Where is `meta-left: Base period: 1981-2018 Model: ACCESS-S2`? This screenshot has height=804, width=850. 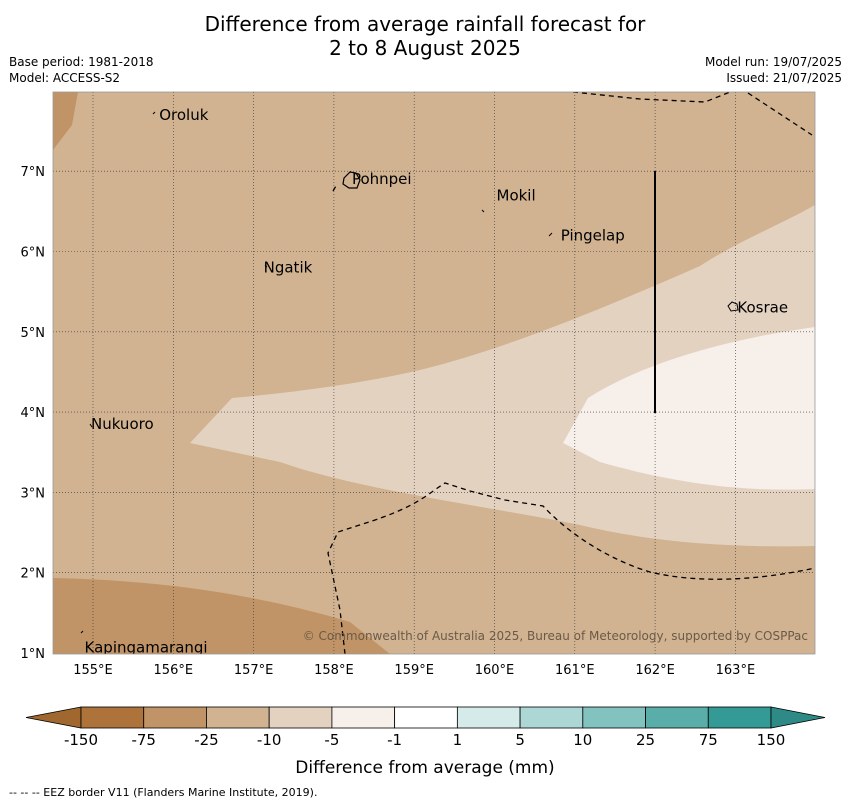
meta-left: Base period: 1981-2018 Model: ACCESS-S2 is located at coordinates (81, 70).